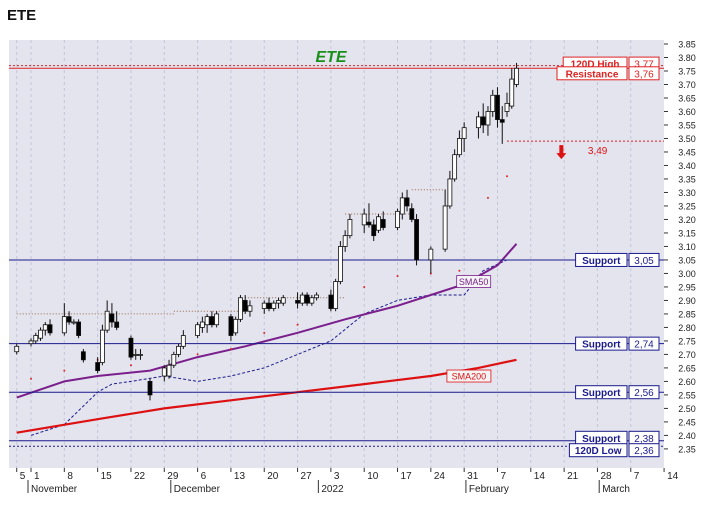 The height and width of the screenshot is (510, 727). I want to click on y-tick-label: 3.50, so click(687, 139).